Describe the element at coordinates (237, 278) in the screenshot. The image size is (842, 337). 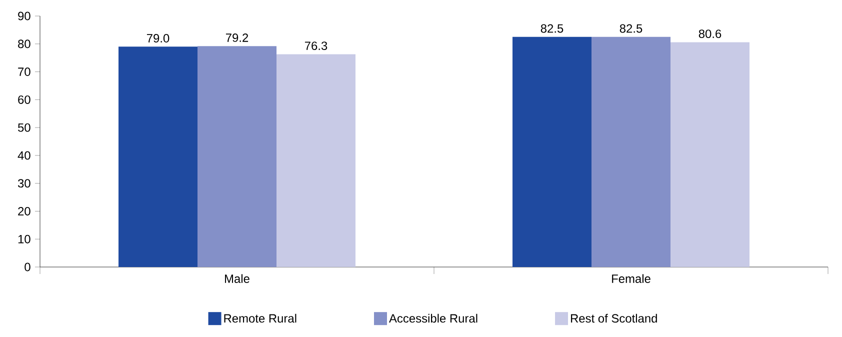
I see `x-tick-label: Male` at that location.